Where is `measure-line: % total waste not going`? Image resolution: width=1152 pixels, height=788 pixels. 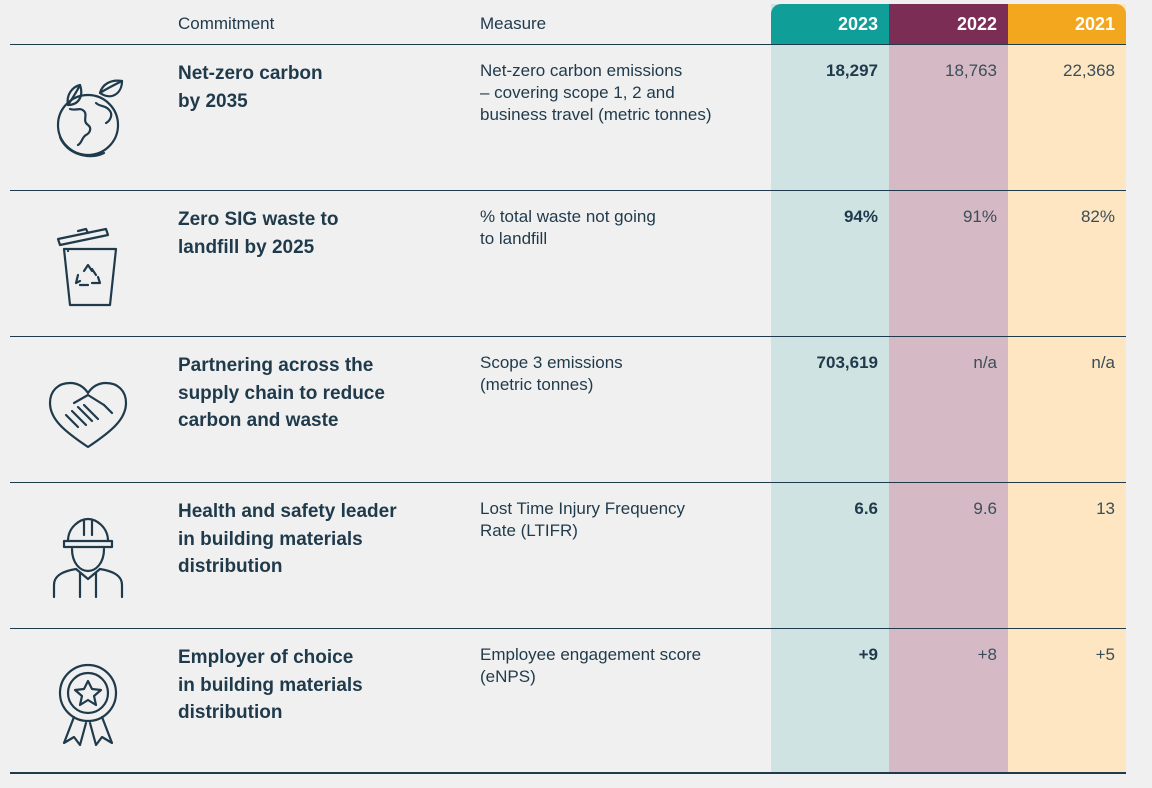 measure-line: % total waste not going is located at coordinates (568, 216).